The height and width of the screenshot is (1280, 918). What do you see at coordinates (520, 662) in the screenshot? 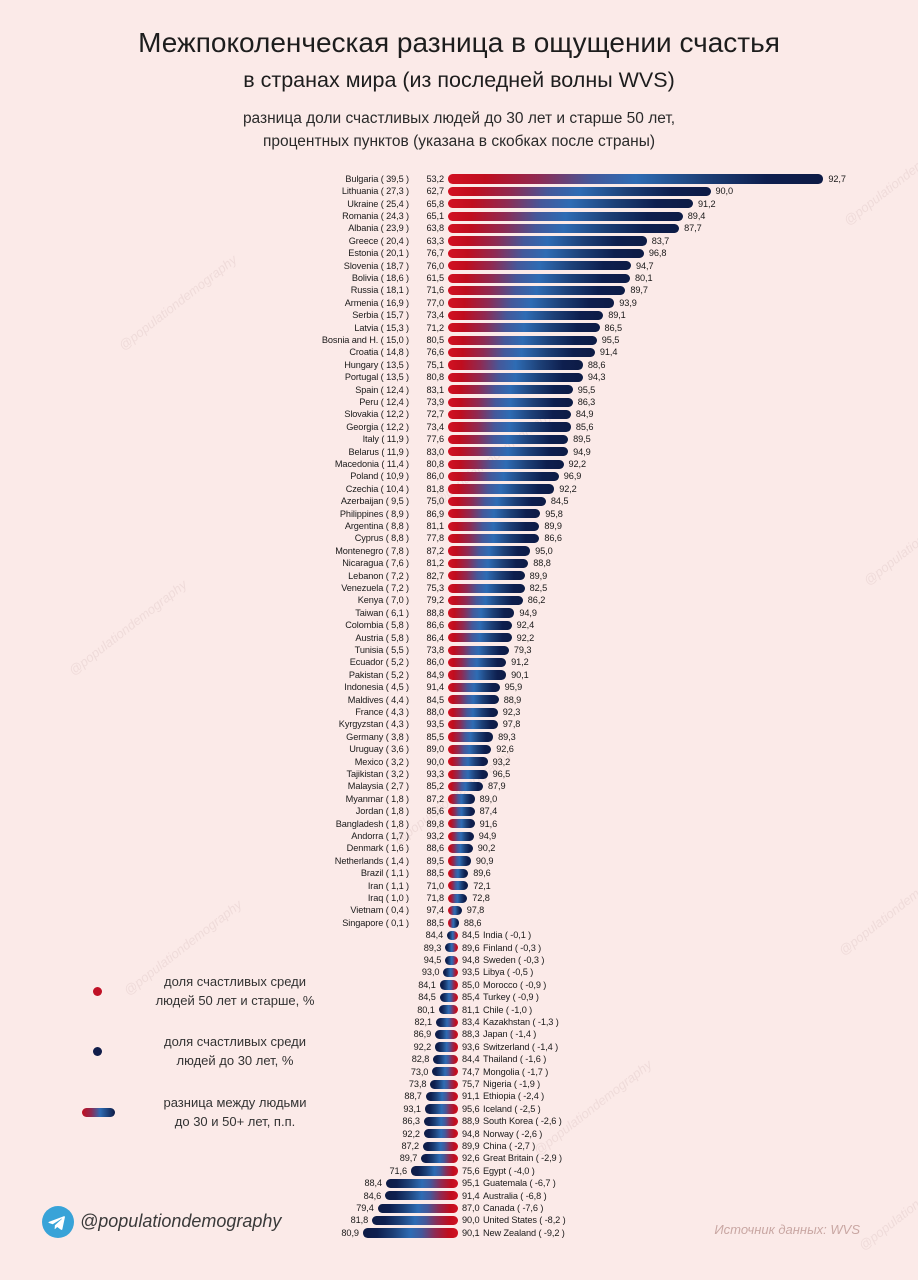
I see `value-under30: 91,2` at bounding box center [520, 662].